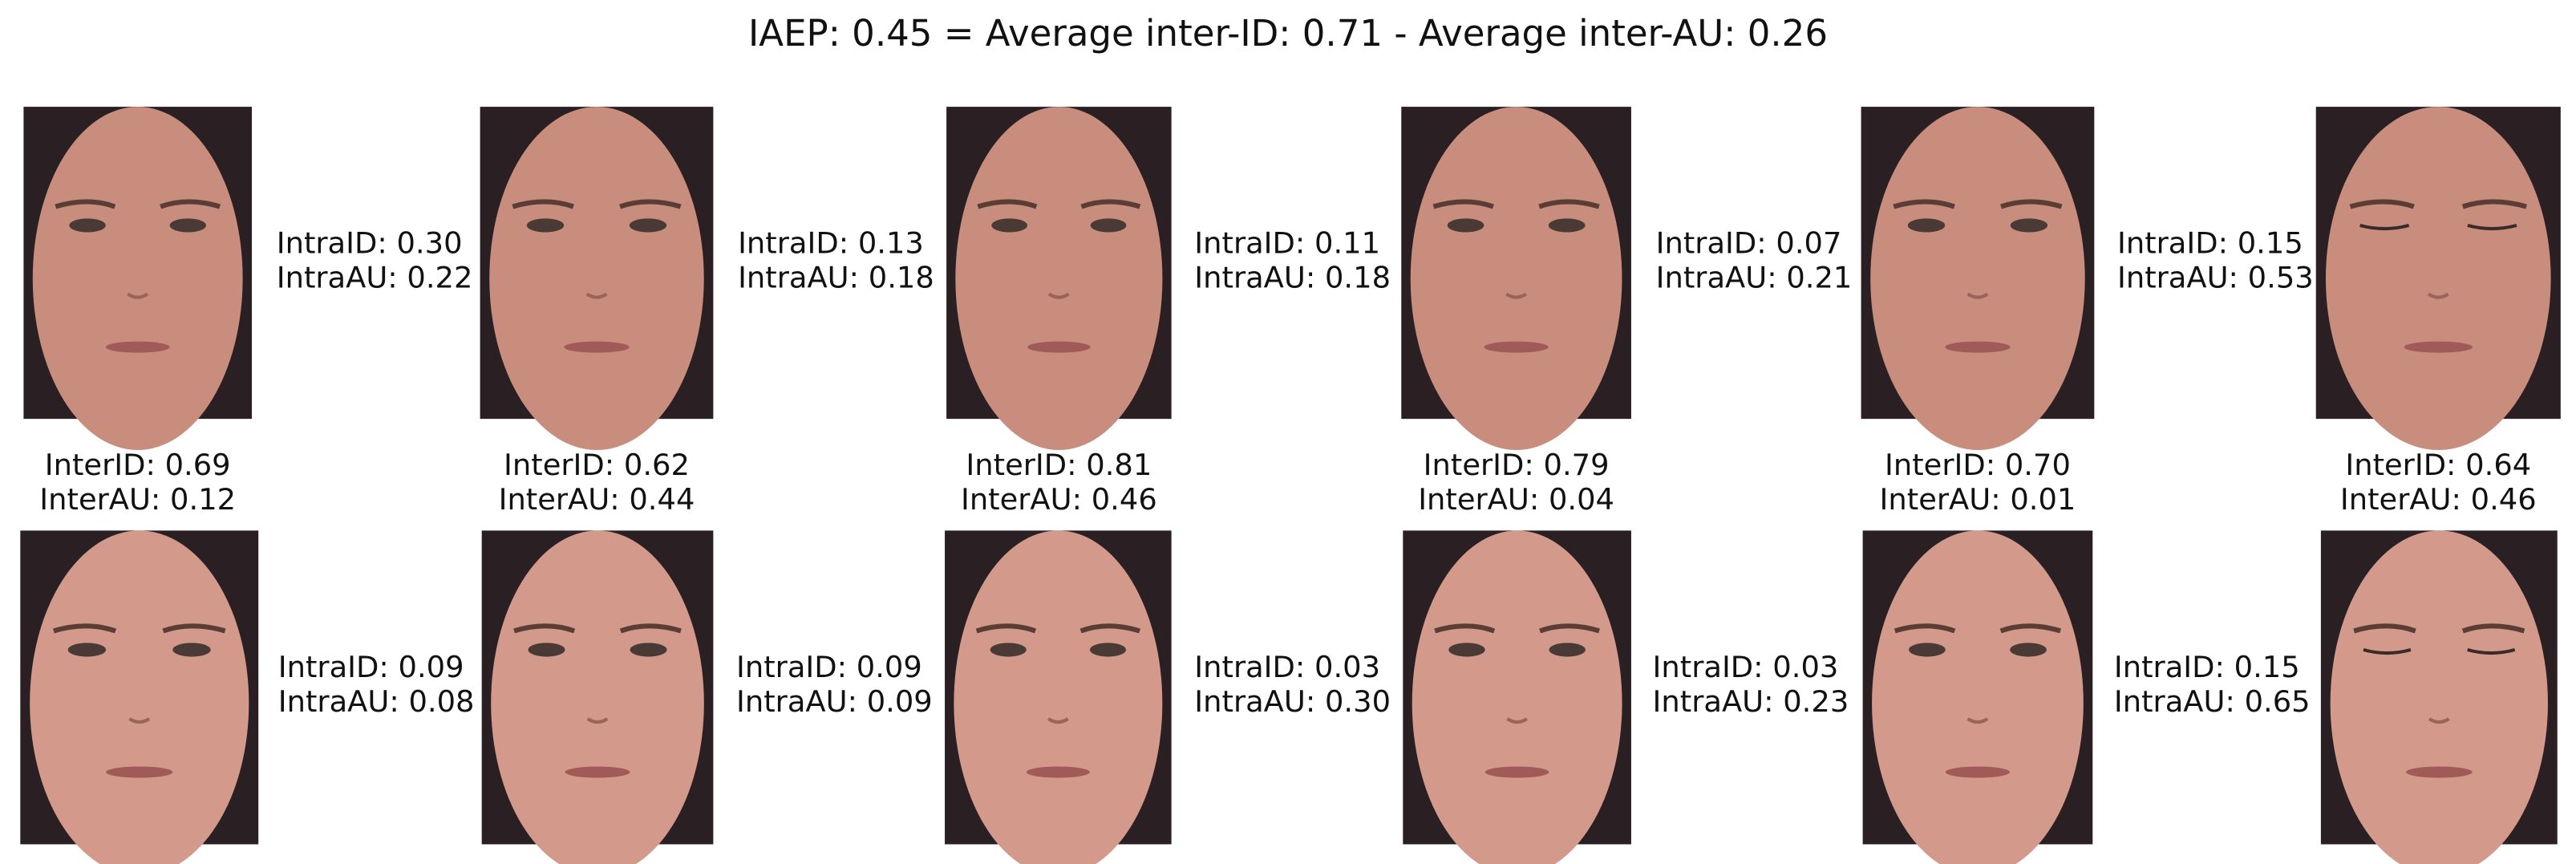  I want to click on intra-id-label: IntraID: 0.13, so click(831, 243).